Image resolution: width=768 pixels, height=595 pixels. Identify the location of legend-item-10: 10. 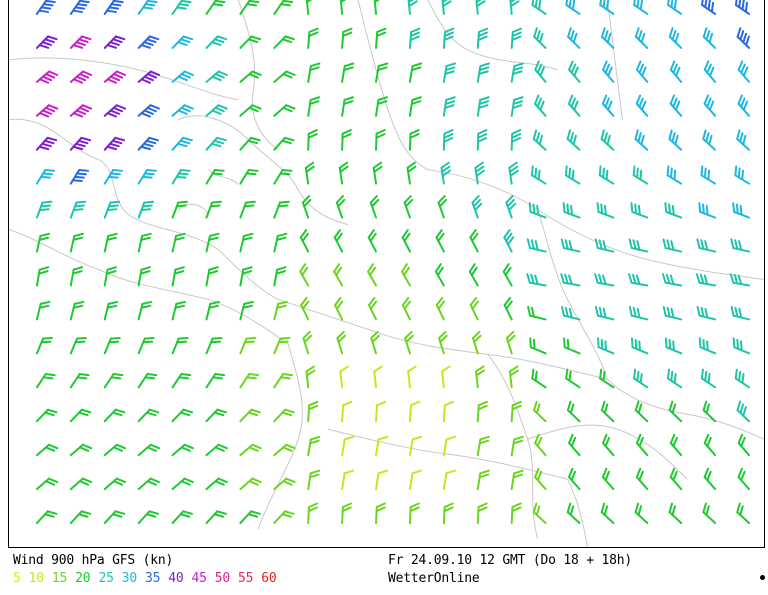
(36, 578).